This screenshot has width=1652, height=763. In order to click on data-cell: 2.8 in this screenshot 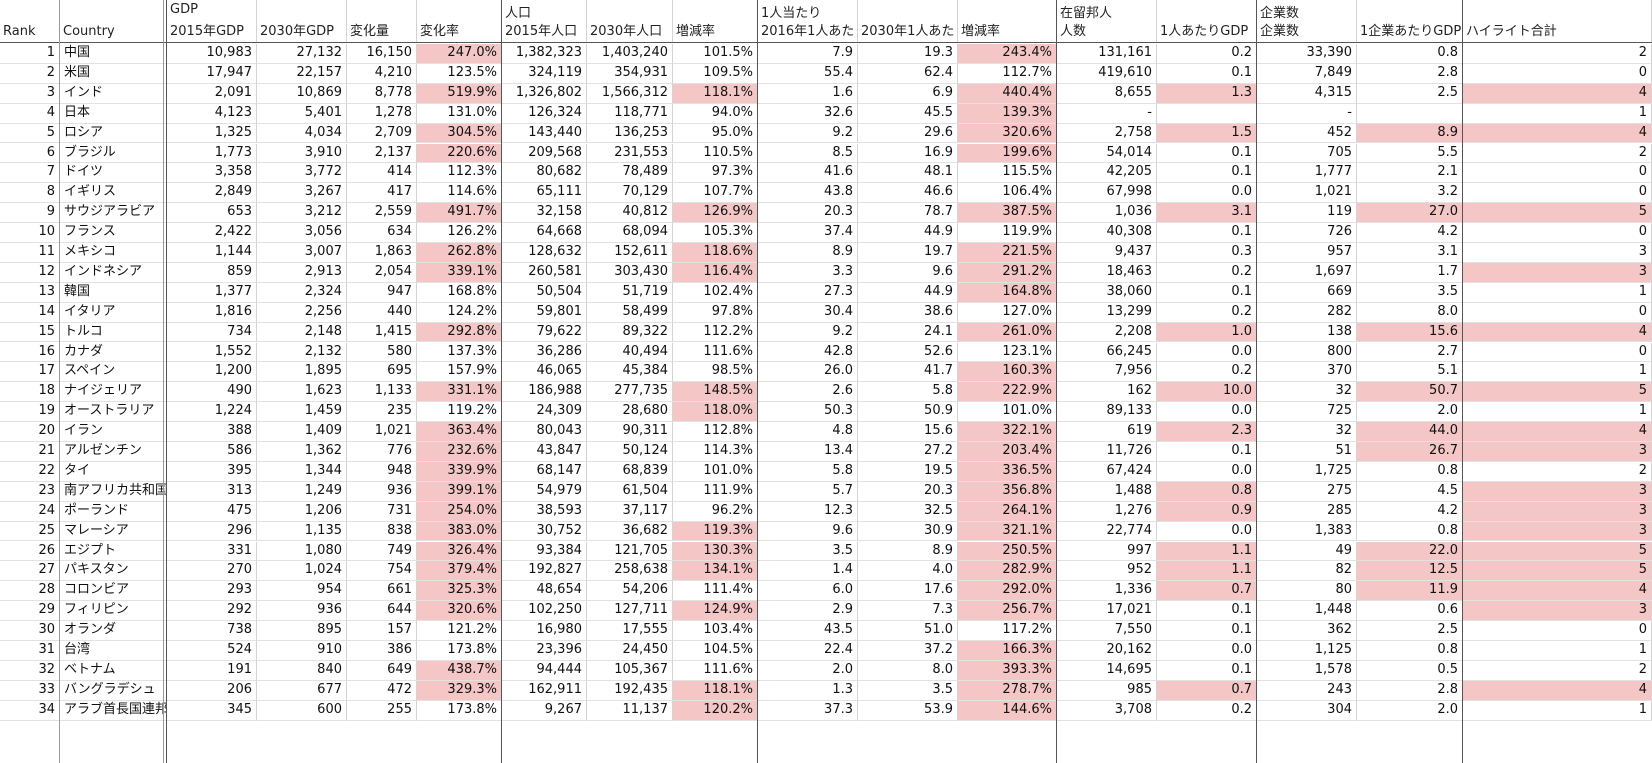, I will do `click(1410, 73)`.